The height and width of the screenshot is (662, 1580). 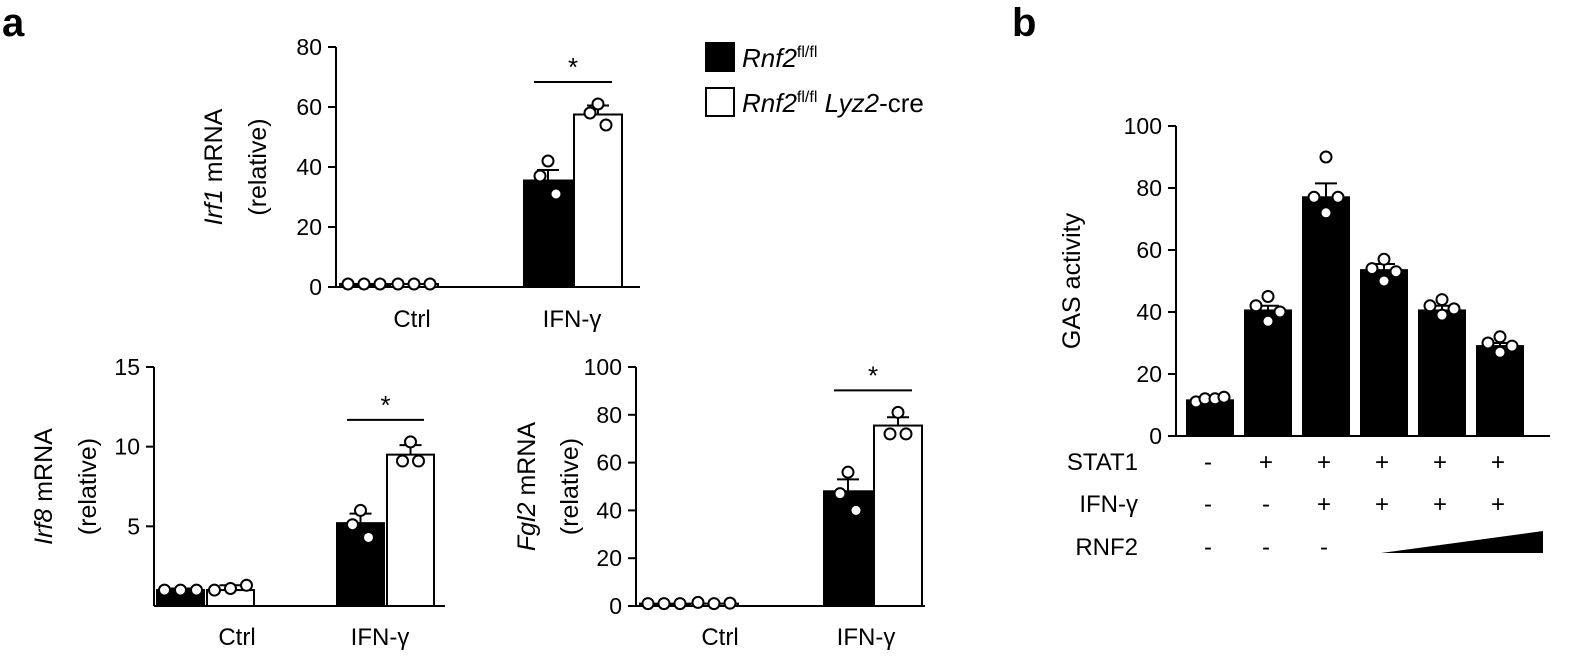 What do you see at coordinates (1149, 374) in the screenshot?
I see `gas-y-tick-label: 20` at bounding box center [1149, 374].